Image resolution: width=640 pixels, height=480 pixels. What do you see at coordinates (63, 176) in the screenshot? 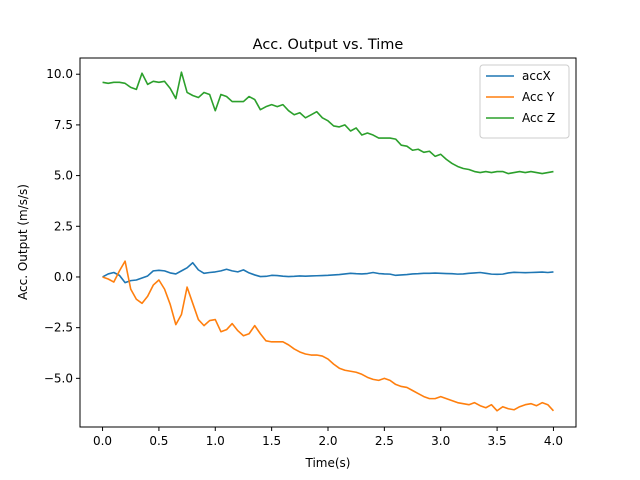
I see `y-tick-label: 5.0` at bounding box center [63, 176].